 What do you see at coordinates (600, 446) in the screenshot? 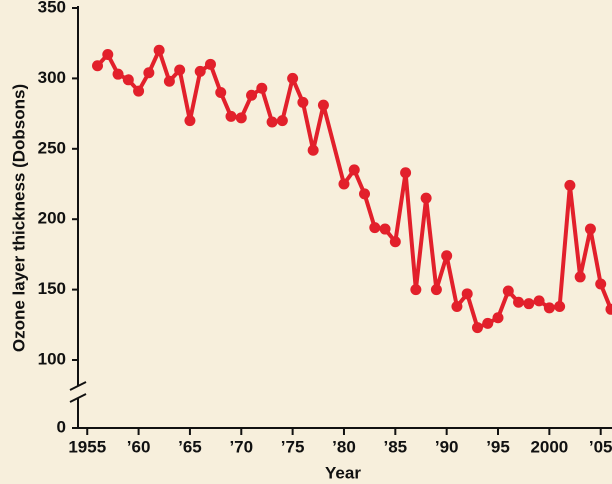
I see `x-tick-label: ’05` at bounding box center [600, 446].